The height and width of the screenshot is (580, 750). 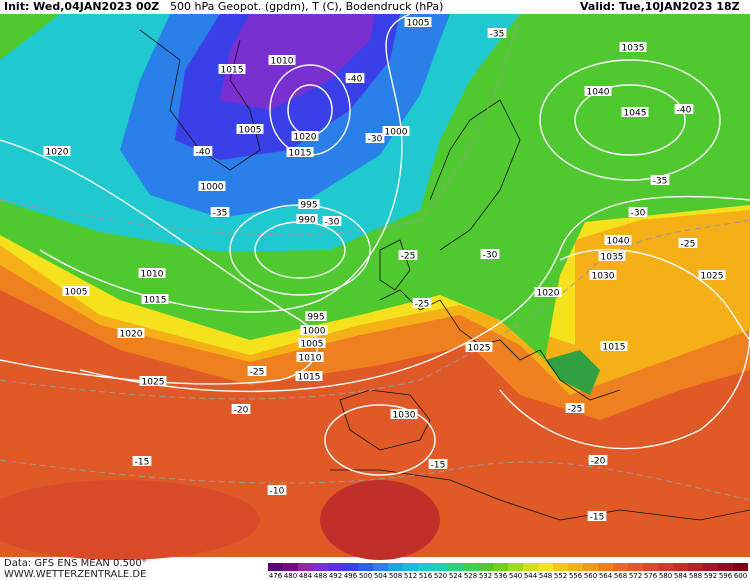 What do you see at coordinates (681, 576) in the screenshot?
I see `colorbar-label: 584` at bounding box center [681, 576].